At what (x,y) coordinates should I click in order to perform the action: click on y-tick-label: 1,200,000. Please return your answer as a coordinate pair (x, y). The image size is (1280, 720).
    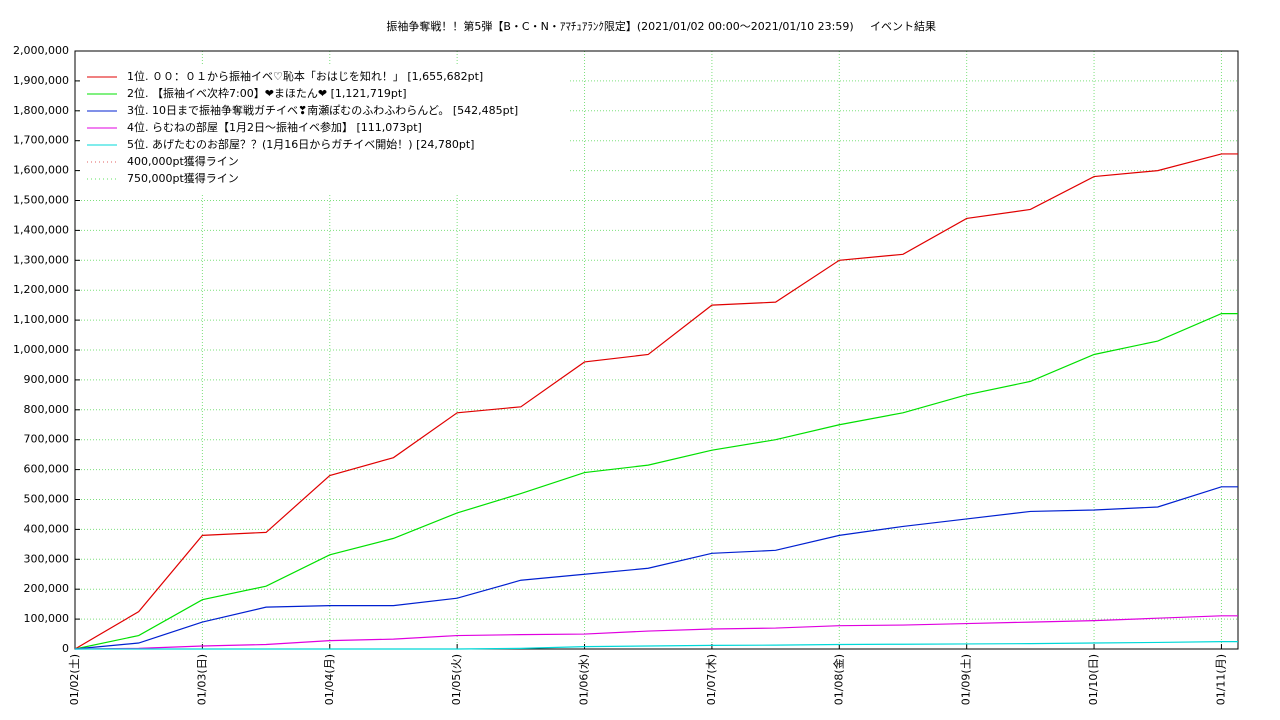
    Looking at the image, I should click on (41, 289).